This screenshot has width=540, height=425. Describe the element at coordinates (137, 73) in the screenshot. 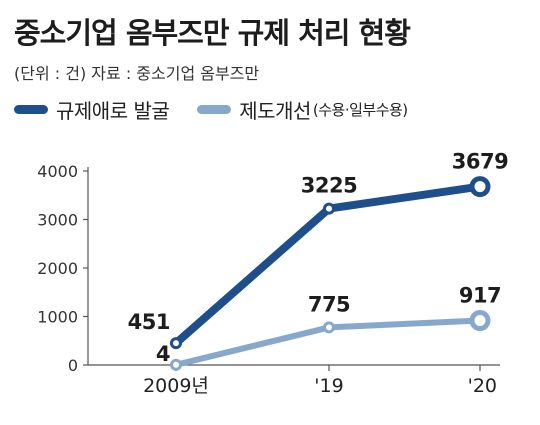

I see `chart-subtitle: (단위 : 건) 자료 : 중소기업 옴부즈만` at that location.